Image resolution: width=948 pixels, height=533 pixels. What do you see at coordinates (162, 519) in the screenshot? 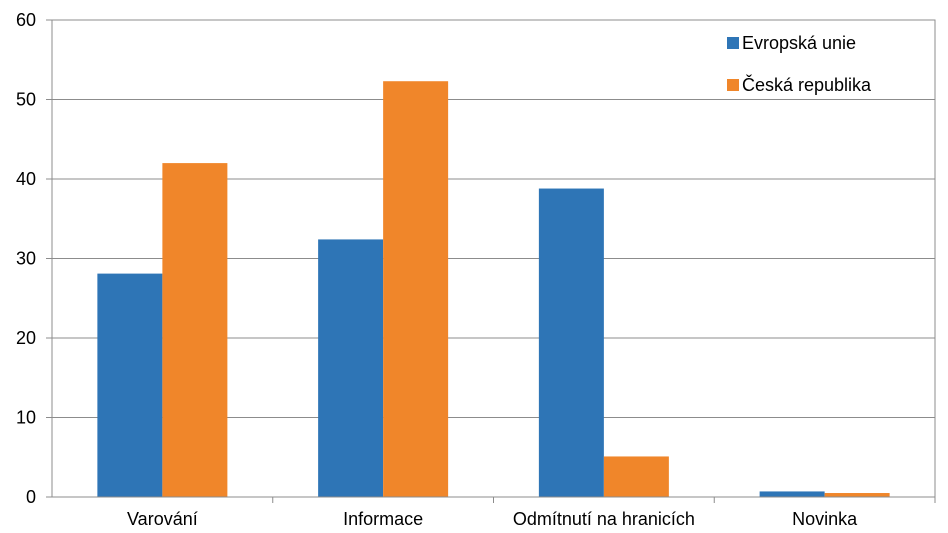
I see `x-category-label: Varování` at bounding box center [162, 519].